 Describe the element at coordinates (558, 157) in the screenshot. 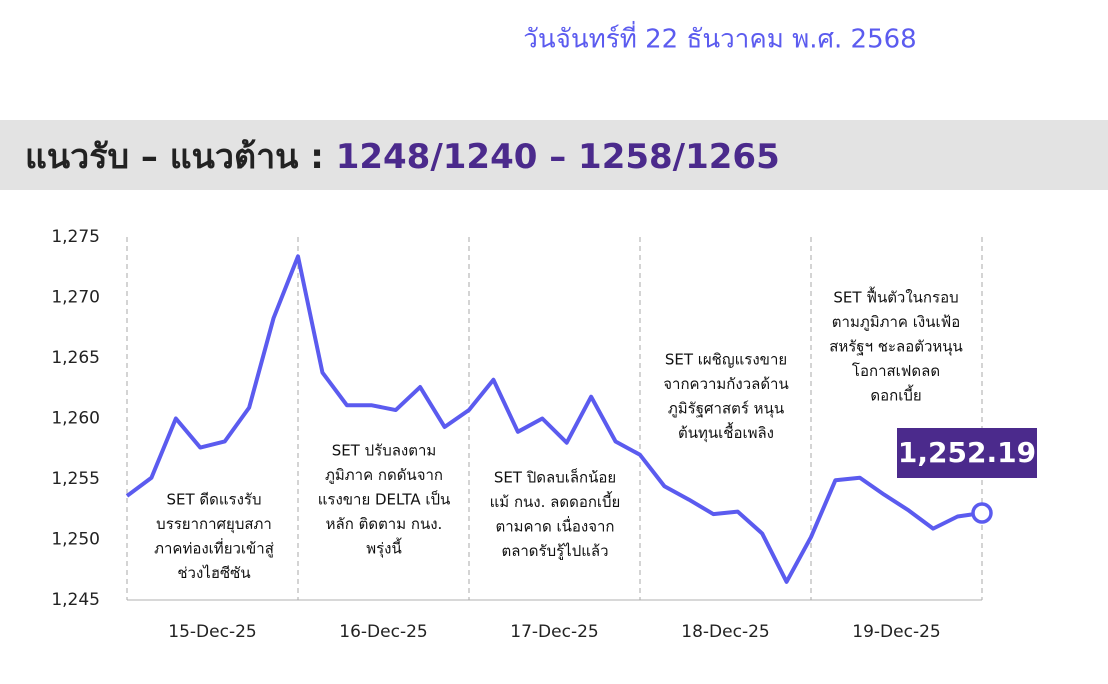

I see `title-levels: 1248/1240 – 1258/1265` at that location.